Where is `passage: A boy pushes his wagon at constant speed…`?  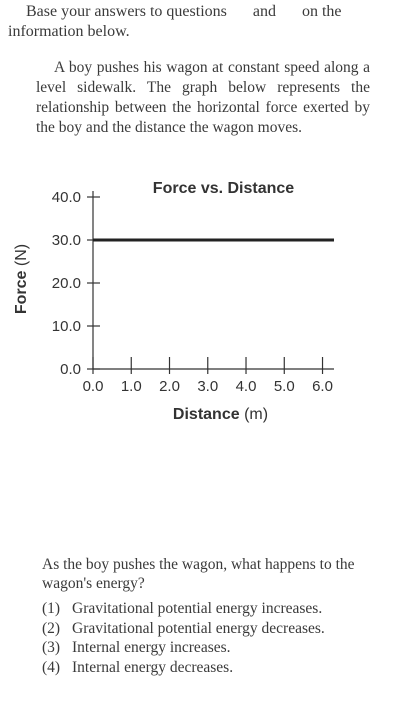
passage: A boy pushes his wagon at constant speed… is located at coordinates (203, 98).